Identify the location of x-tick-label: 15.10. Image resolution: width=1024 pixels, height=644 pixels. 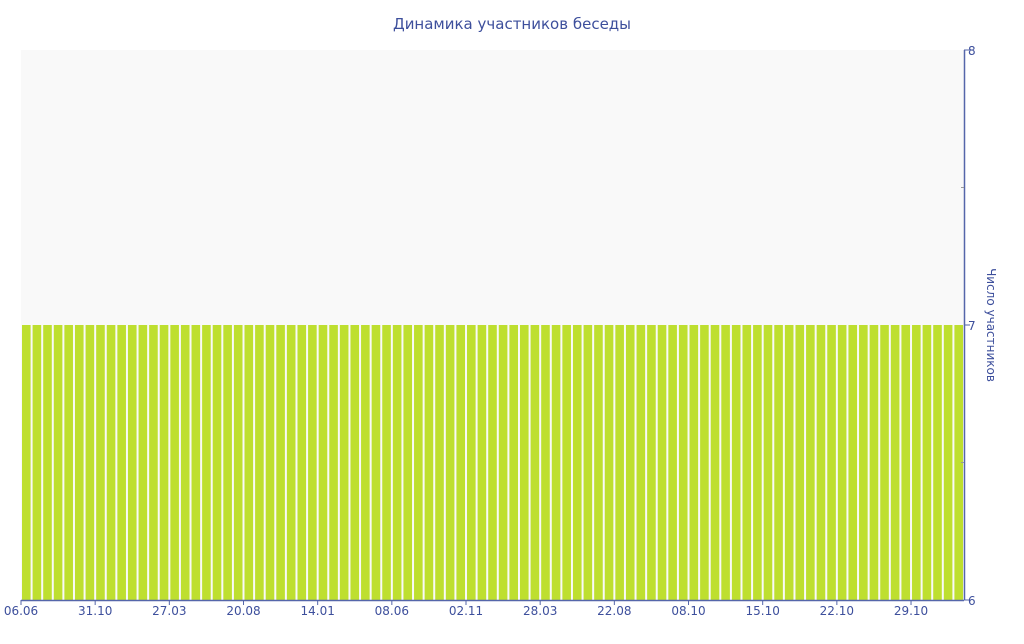
(763, 611).